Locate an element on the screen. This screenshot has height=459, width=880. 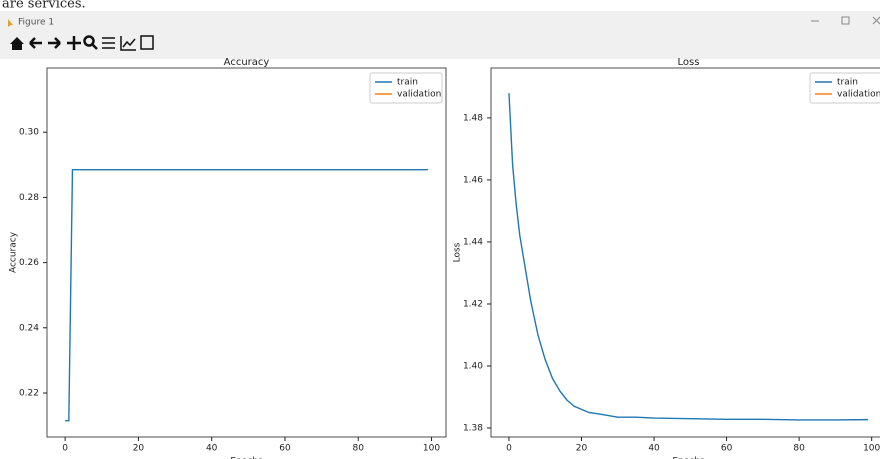
chart-title: Accuracy is located at coordinates (247, 62).